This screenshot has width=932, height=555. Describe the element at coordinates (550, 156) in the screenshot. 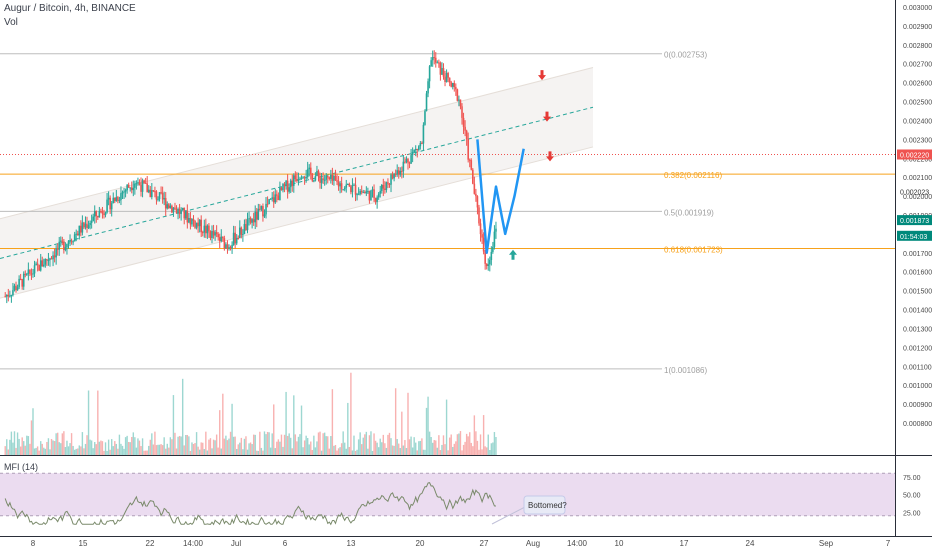

I see `sell-arrow-icon` at that location.